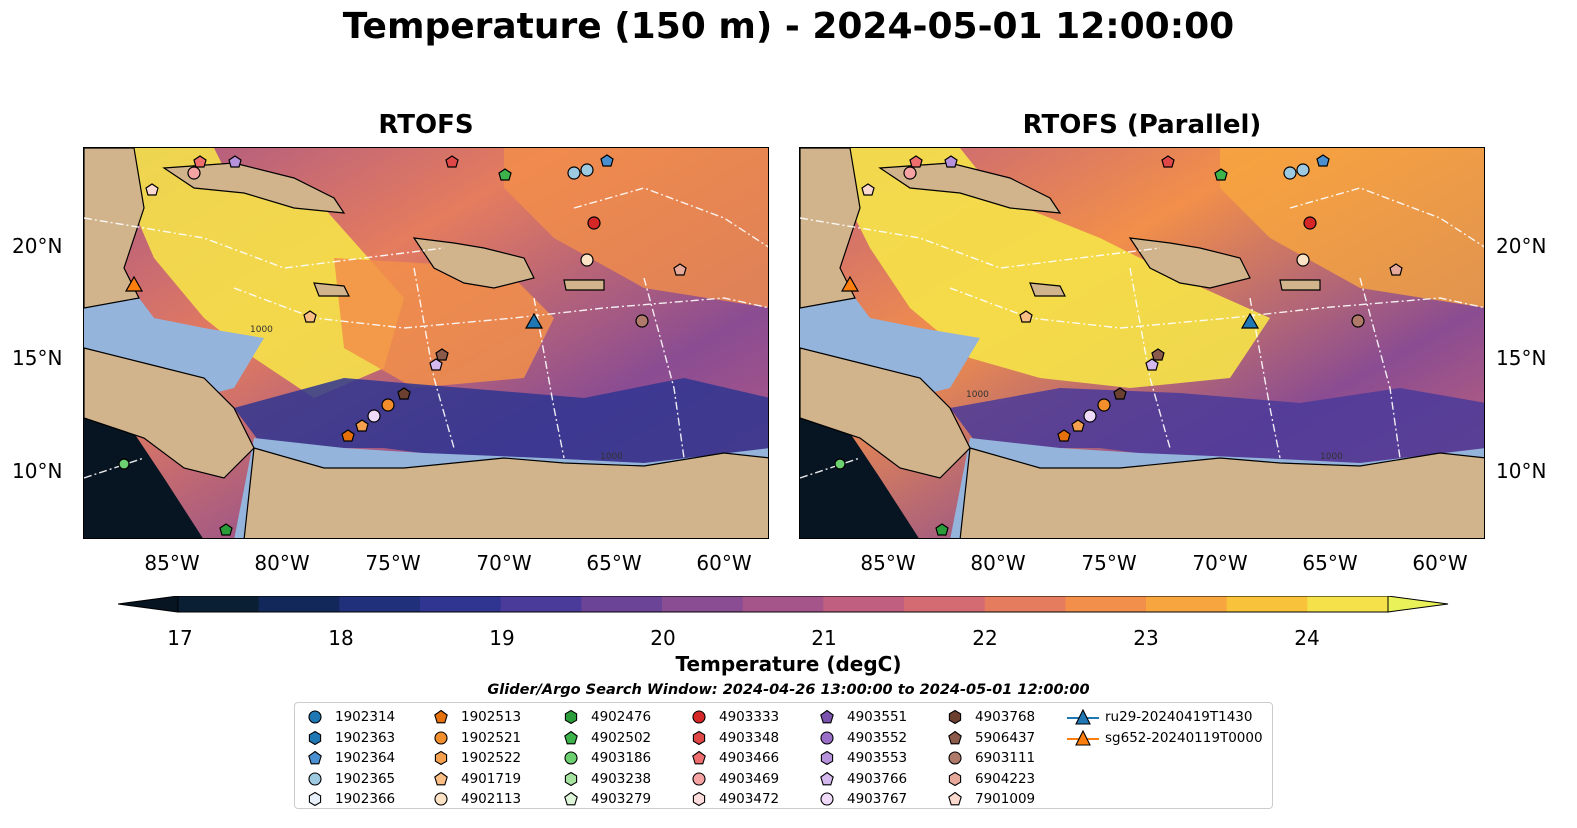 Image resolution: width=1577 pixels, height=828 pixels. What do you see at coordinates (365, 737) in the screenshot?
I see `legend-label: 1902363` at bounding box center [365, 737].